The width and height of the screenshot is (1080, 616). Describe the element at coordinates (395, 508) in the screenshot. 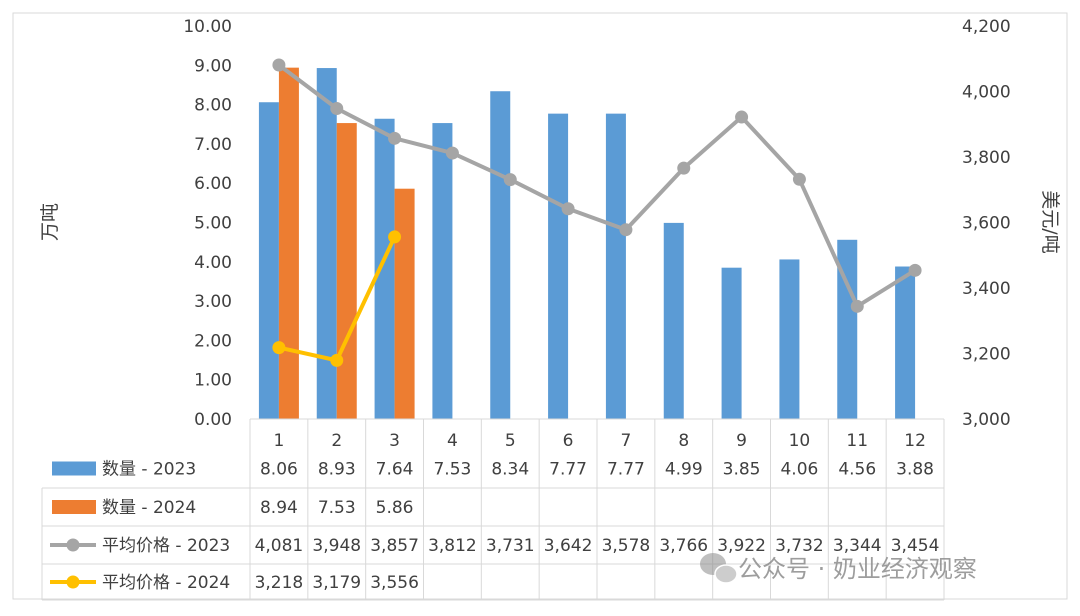

I see `table-value-cell: 5.86` at that location.